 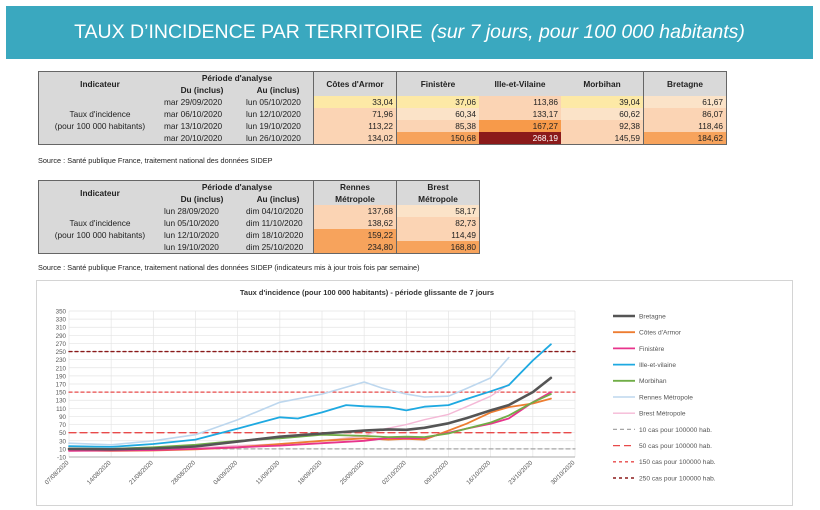 I want to click on x-tick-label: 16/10/2020, so click(x=478, y=472).